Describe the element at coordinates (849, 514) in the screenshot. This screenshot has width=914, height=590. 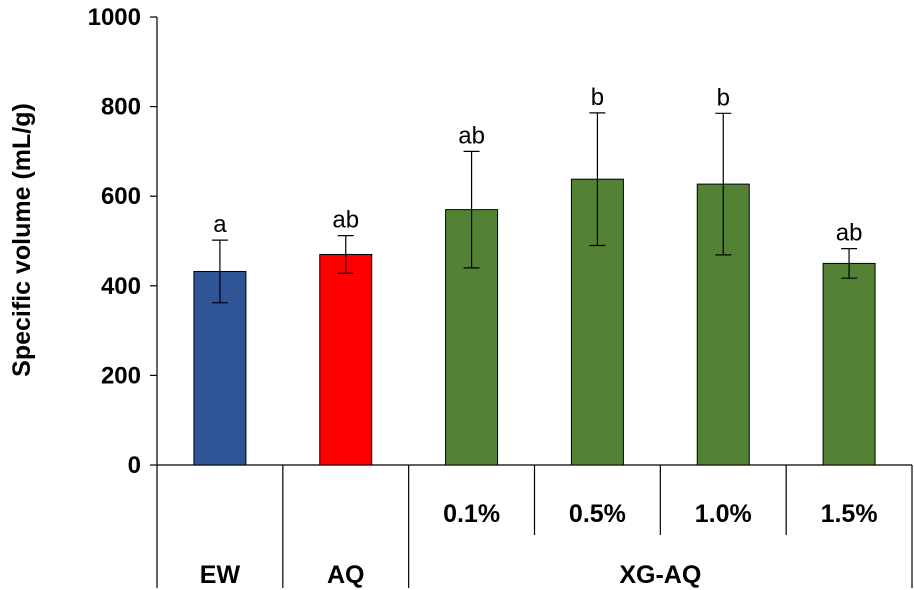
I see `concentration-label: 1.5%` at that location.